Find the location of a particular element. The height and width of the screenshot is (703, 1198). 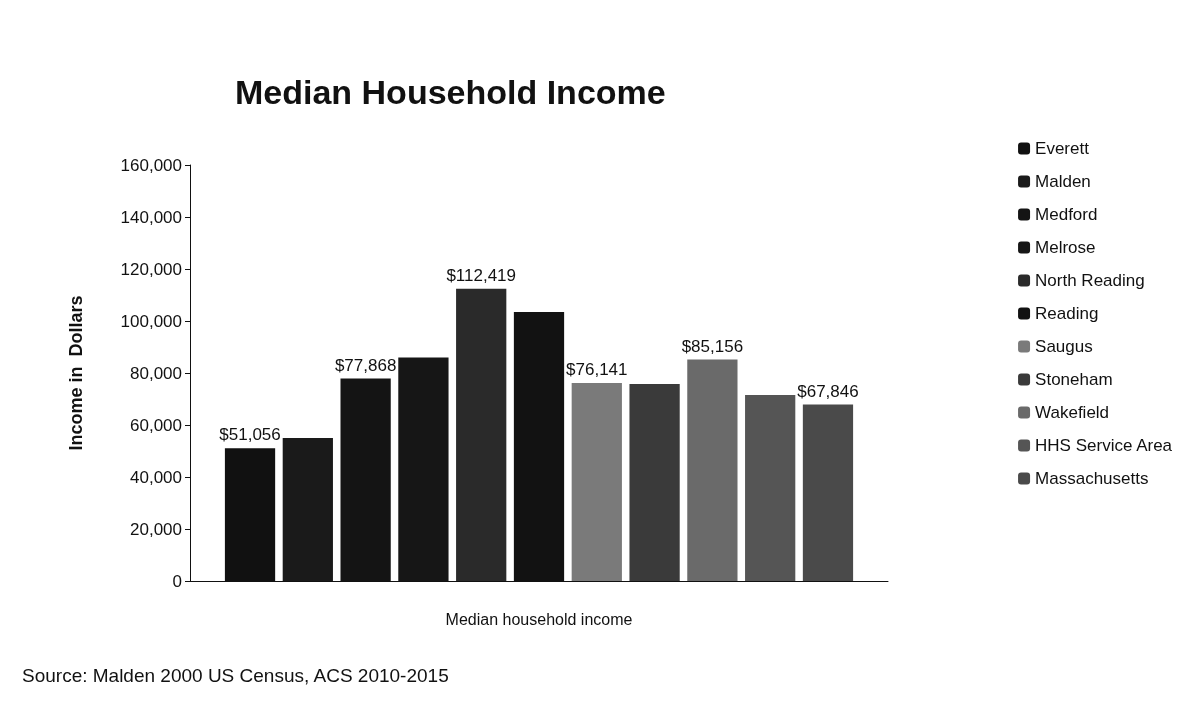

legend-label: HHS Service Area is located at coordinates (1104, 445).